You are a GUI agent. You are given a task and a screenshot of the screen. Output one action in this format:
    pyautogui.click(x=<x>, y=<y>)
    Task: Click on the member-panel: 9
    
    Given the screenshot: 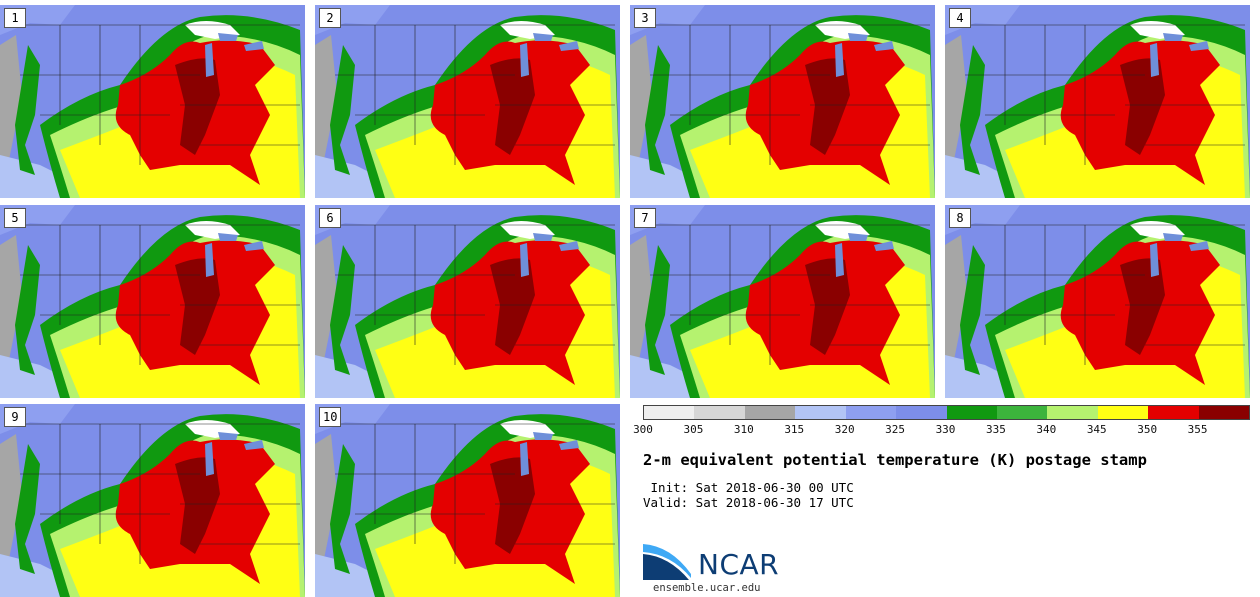 What is the action you would take?
    pyautogui.click(x=152, y=500)
    